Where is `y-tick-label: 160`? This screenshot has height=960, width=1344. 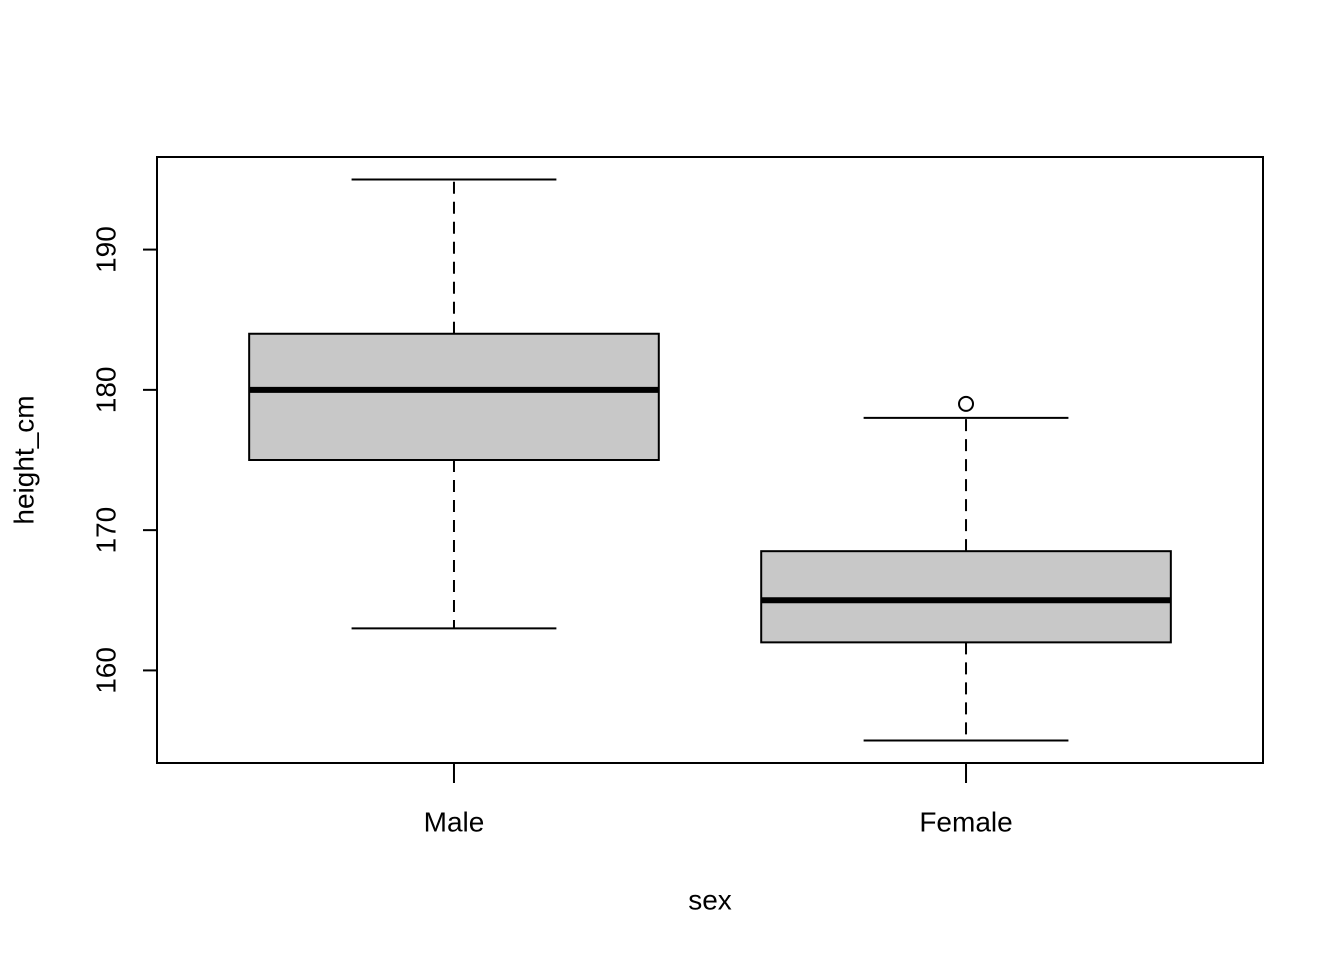 y-tick-label: 160 is located at coordinates (105, 670).